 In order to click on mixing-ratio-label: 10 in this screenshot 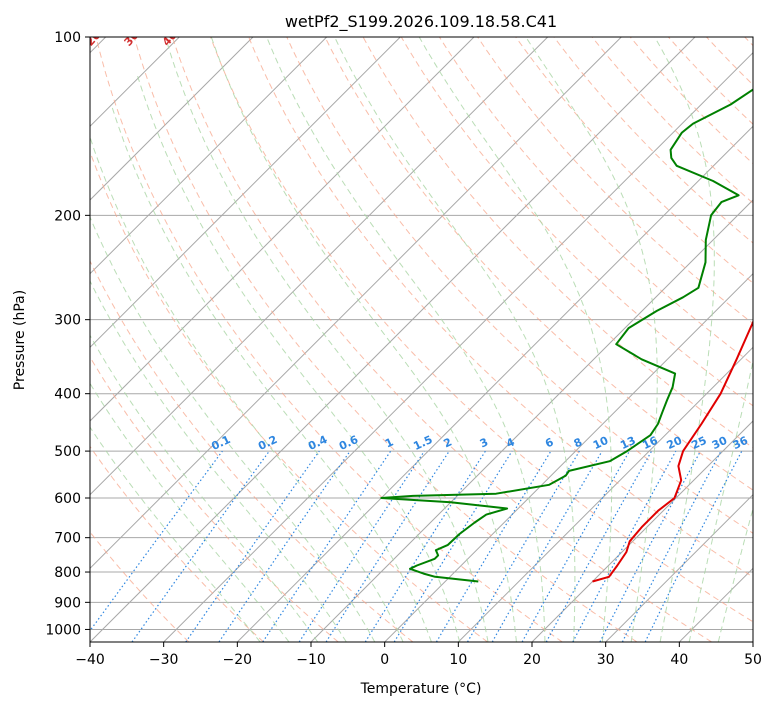, I will do `click(601, 443)`.